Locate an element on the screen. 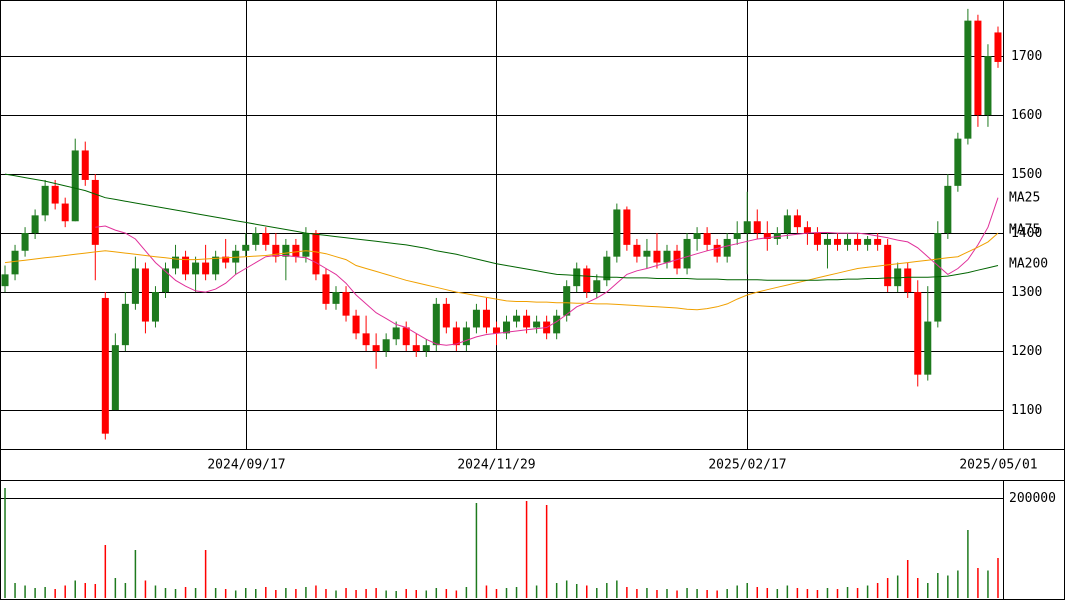 Image resolution: width=1065 pixels, height=600 pixels. x-tick-label: 2024/09/17 is located at coordinates (246, 465).